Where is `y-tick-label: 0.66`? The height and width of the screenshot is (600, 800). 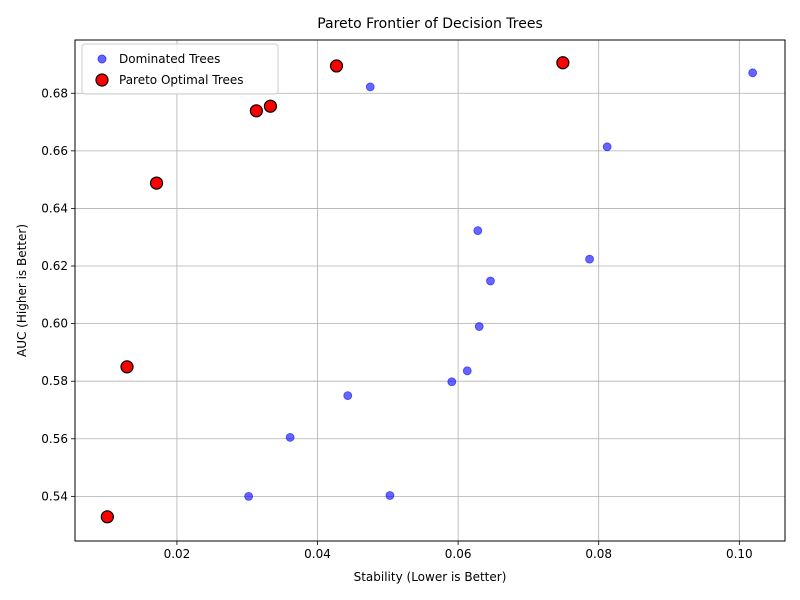 y-tick-label: 0.66 is located at coordinates (54, 151).